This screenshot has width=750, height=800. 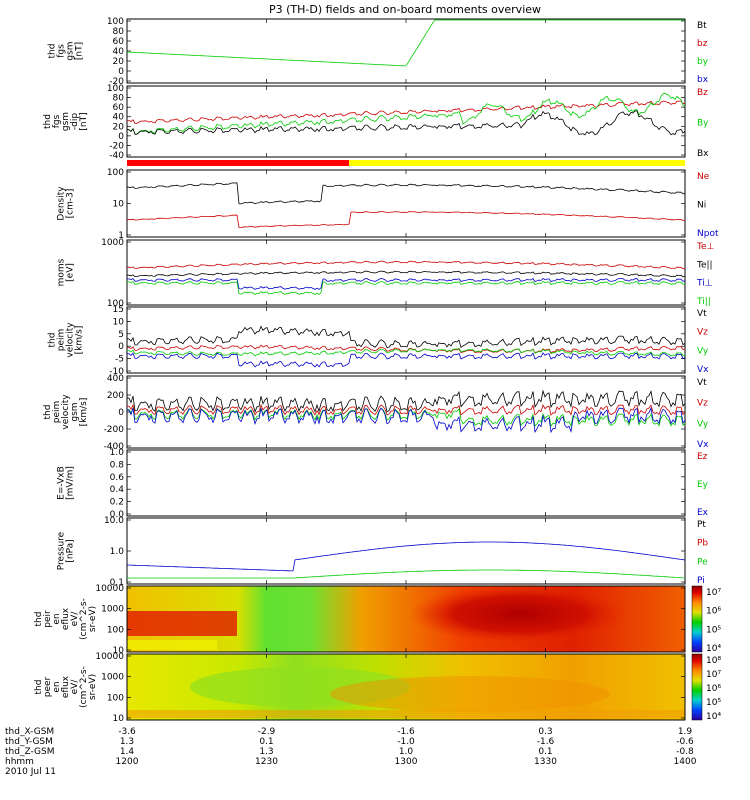 I want to click on y-tick-label: -200, so click(x=114, y=430).